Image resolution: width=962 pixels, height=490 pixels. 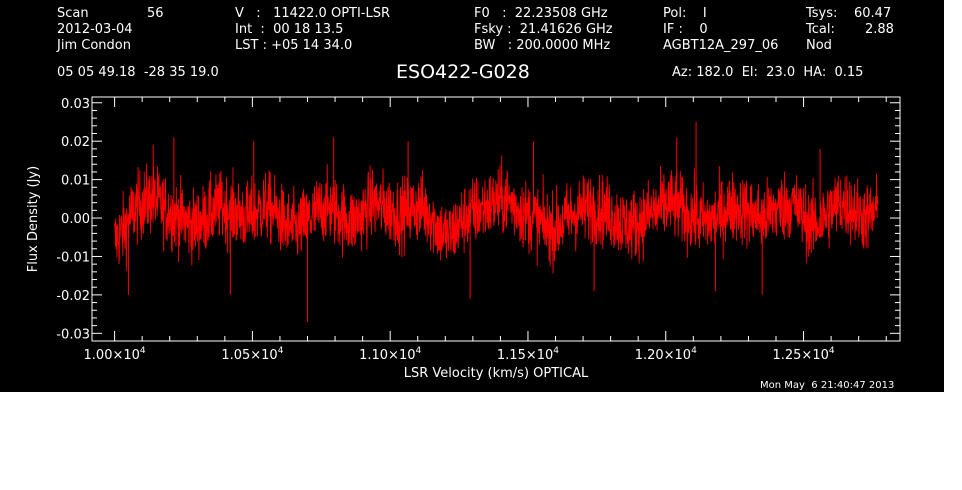 I want to click on rest-frequency: F0 : 22.23508 GHz, so click(x=541, y=13).